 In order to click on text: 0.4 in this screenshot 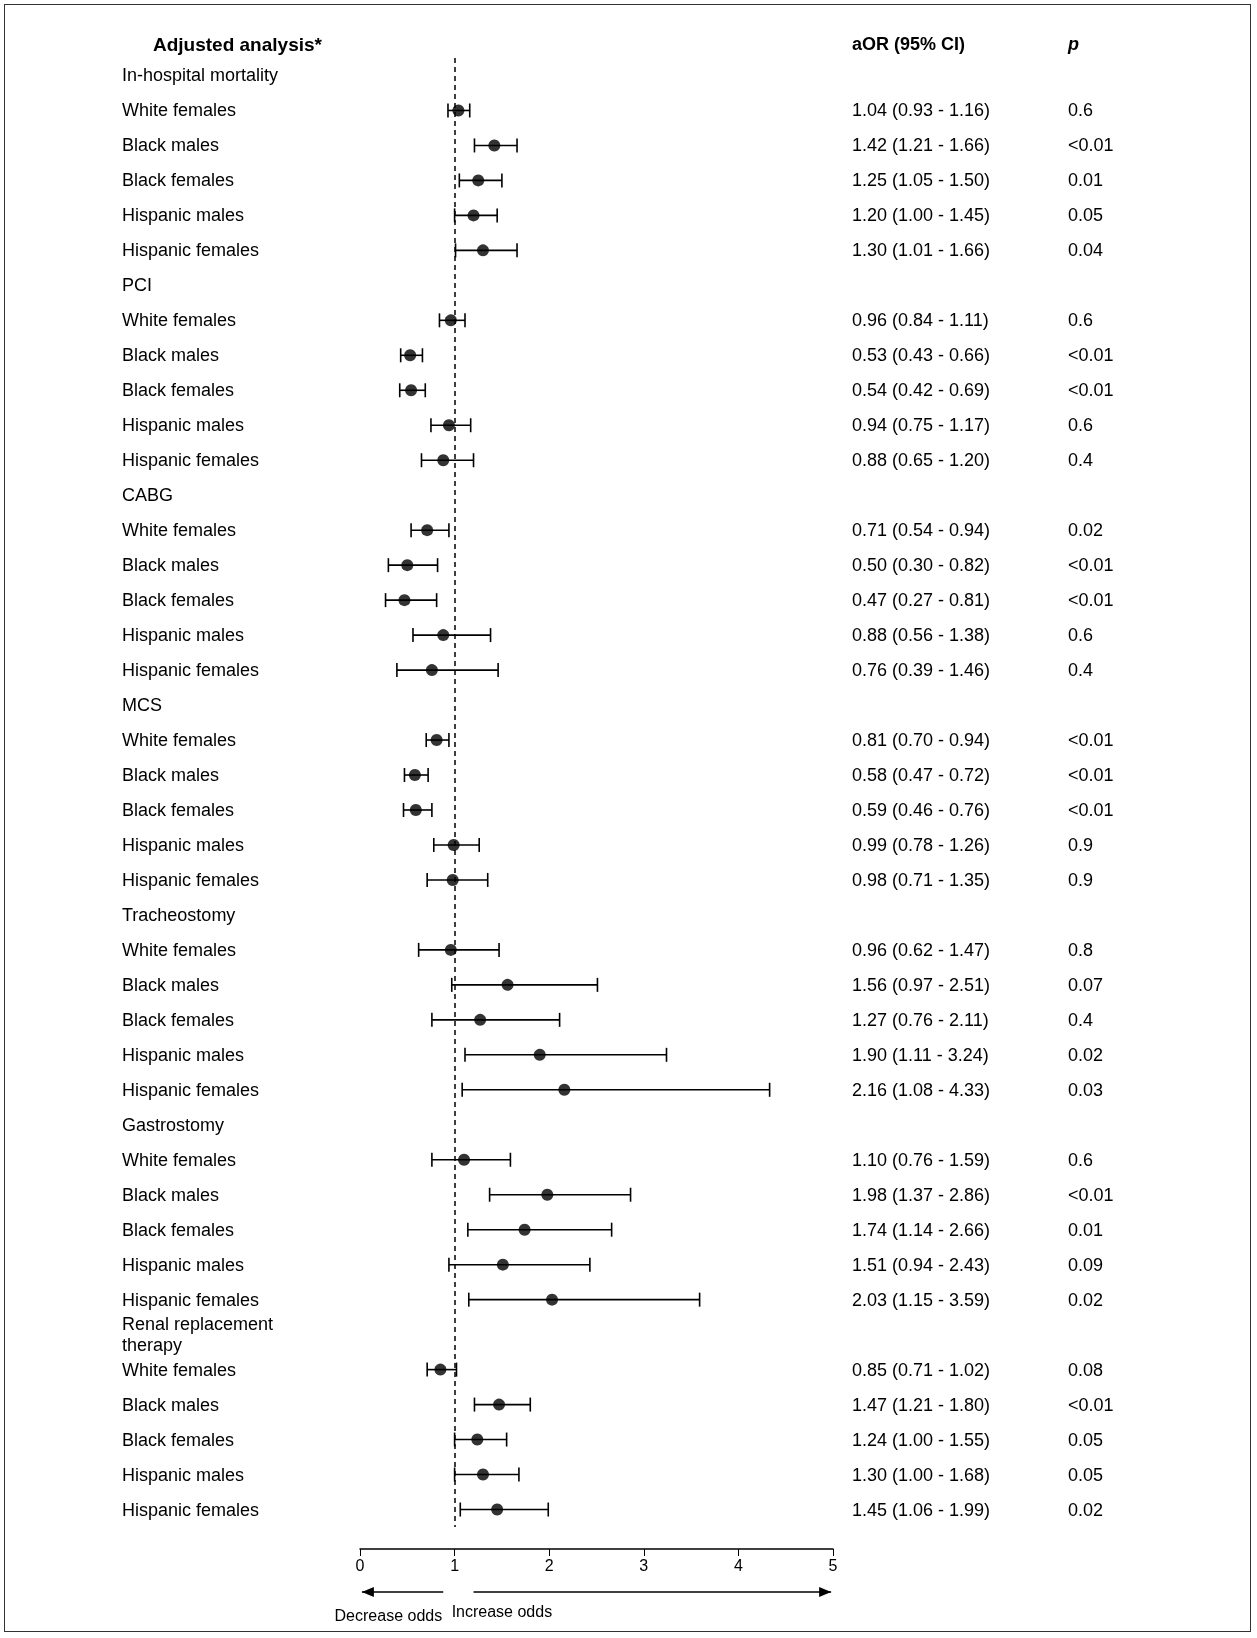, I will do `click(1081, 670)`.